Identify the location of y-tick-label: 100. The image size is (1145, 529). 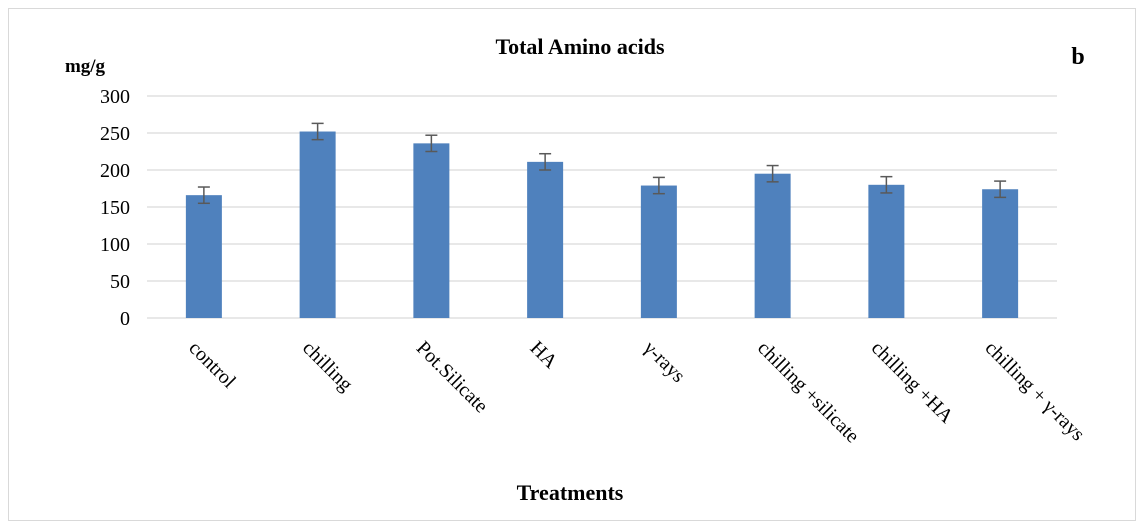
(115, 245).